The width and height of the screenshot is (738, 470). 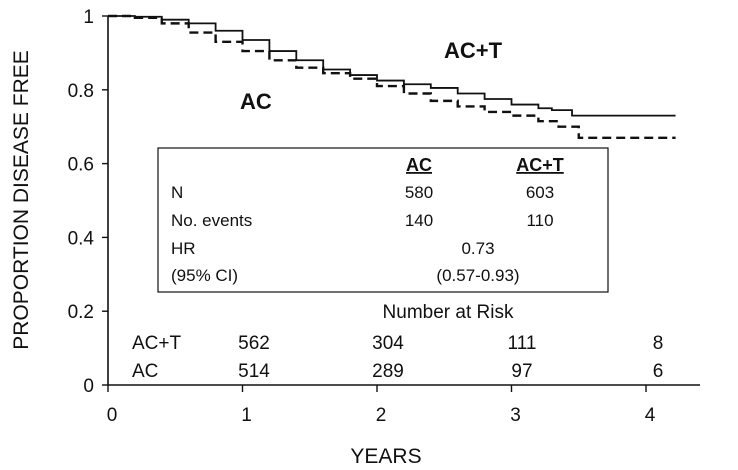 I want to click on stats-hr-label: HR, so click(x=183, y=248).